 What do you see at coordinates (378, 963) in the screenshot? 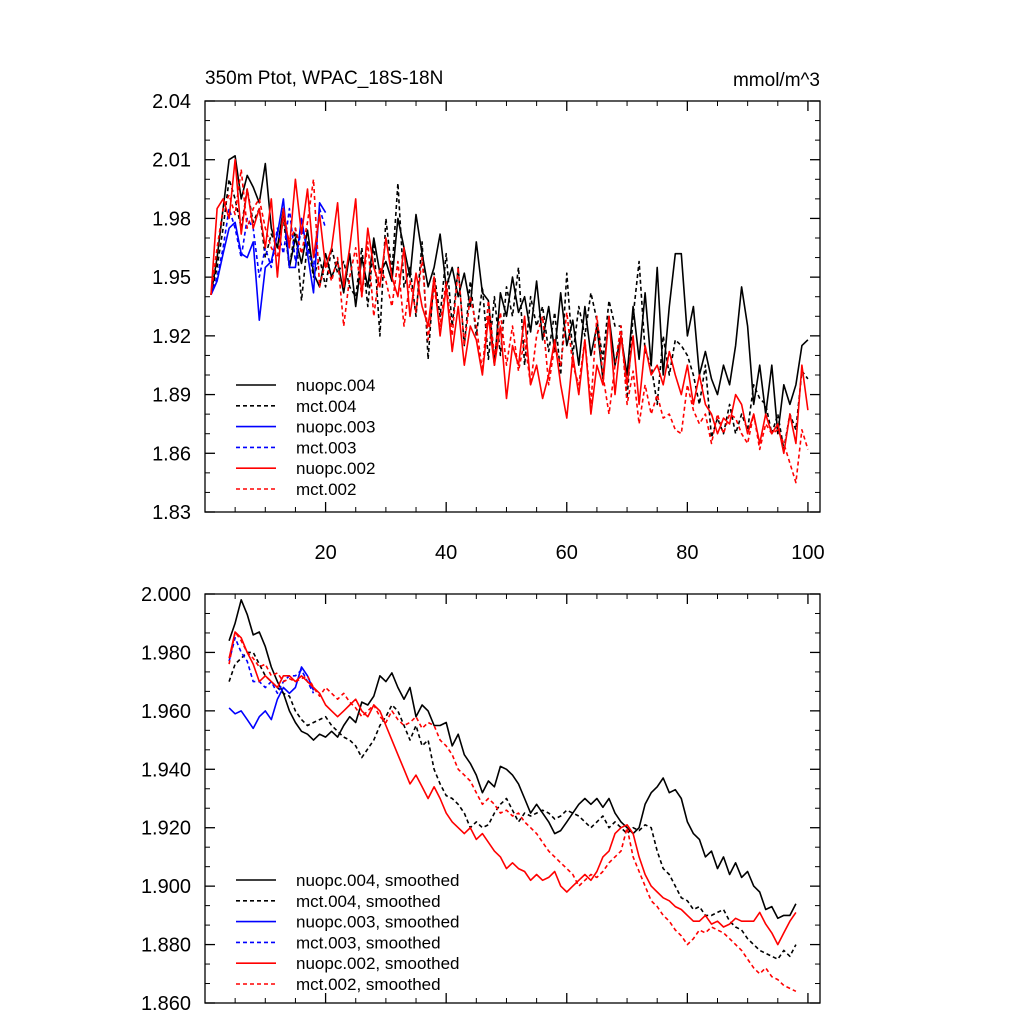
I see `legend-label: nuopc.002, smoothed` at bounding box center [378, 963].